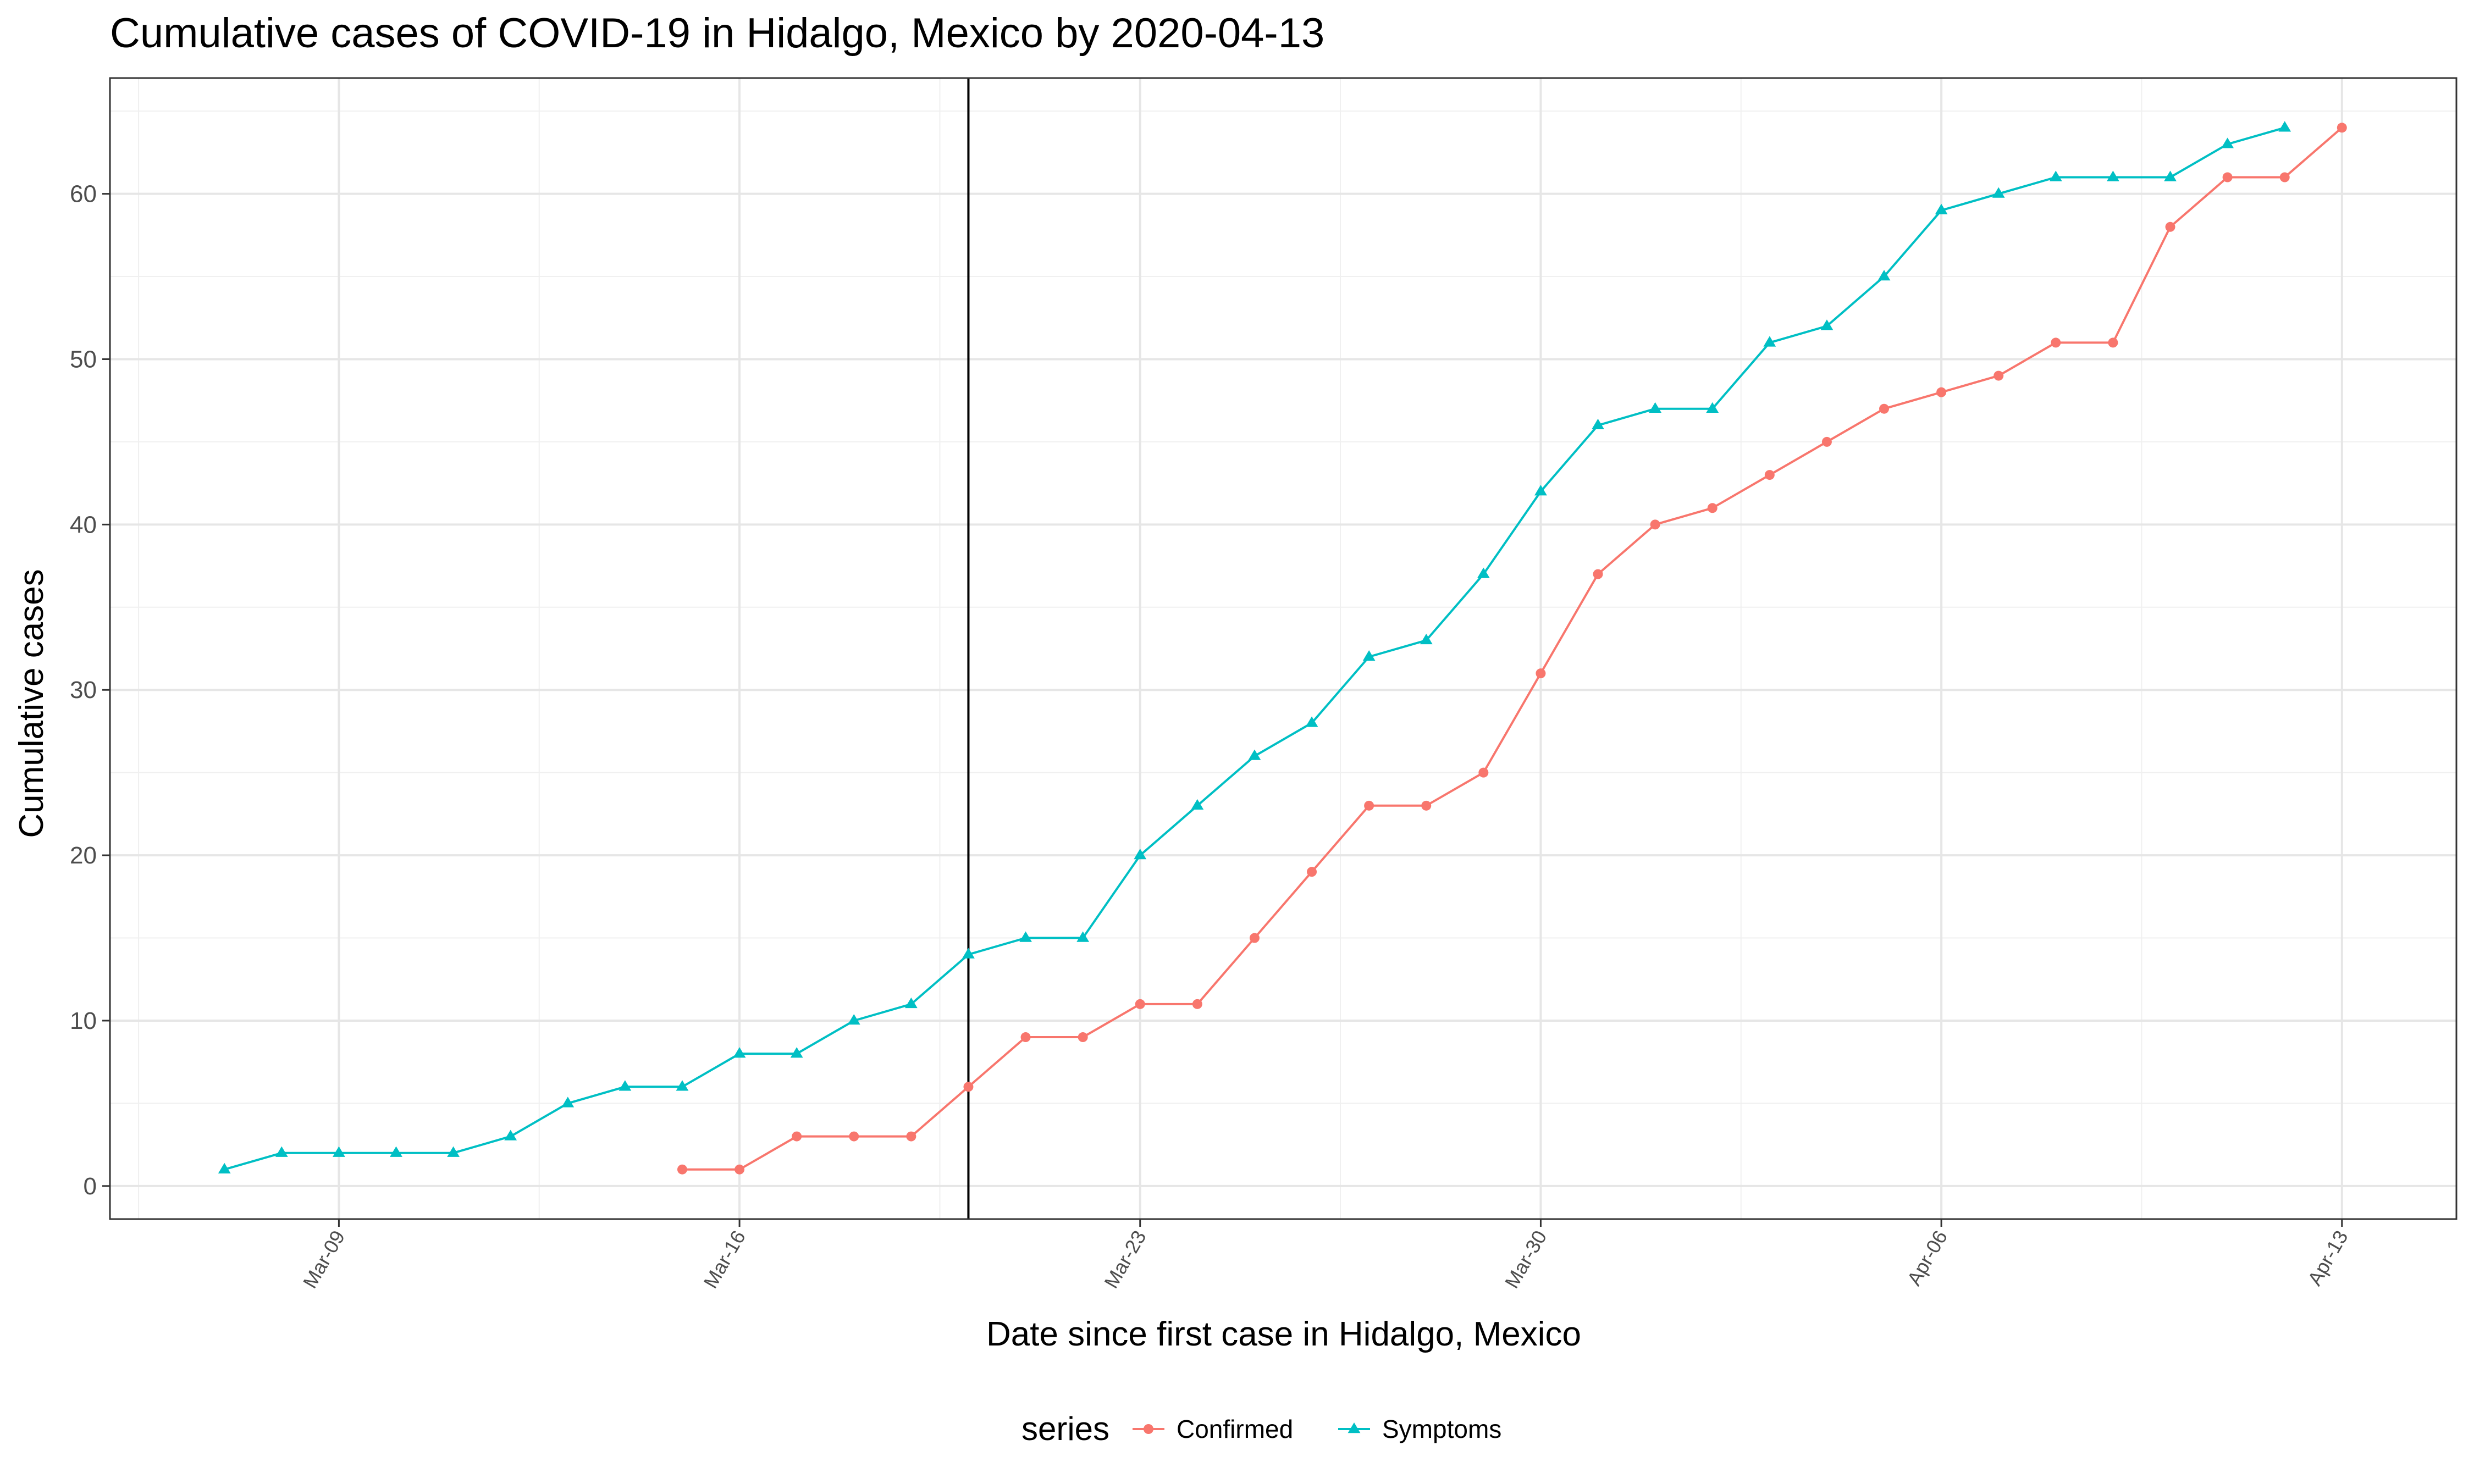 The width and height of the screenshot is (2474, 1484). I want to click on y-tick-label: 0, so click(90, 1186).